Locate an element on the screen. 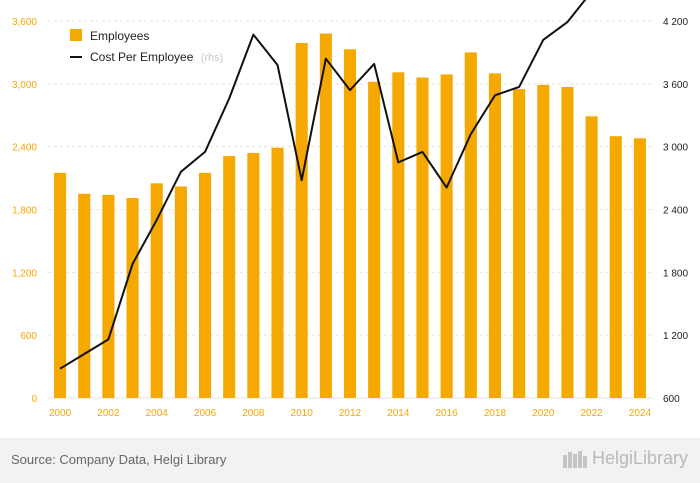  x-tick-label: 2022 is located at coordinates (591, 413).